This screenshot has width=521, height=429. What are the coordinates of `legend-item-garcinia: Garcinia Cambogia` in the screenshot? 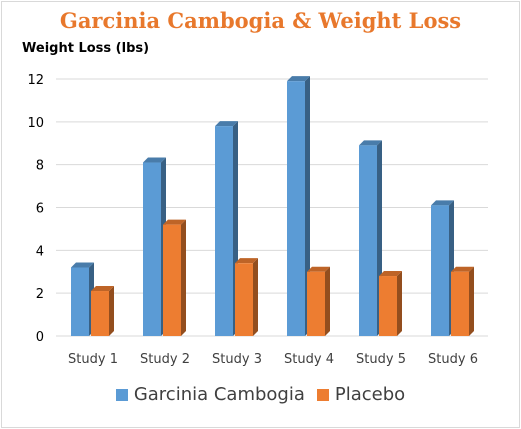 It's located at (210, 394).